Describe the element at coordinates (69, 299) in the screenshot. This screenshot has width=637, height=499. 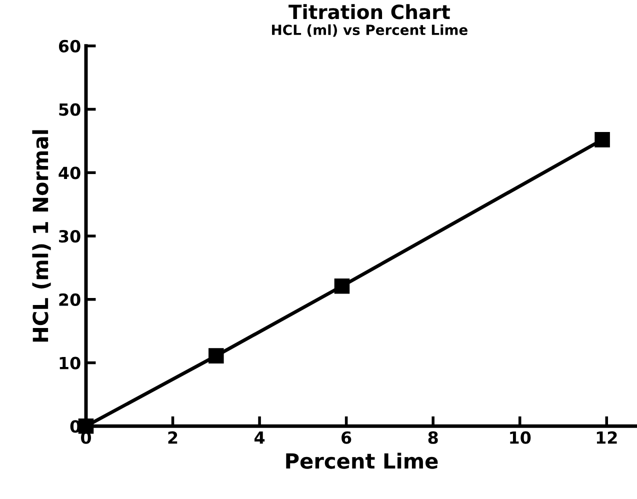
I see `y-tick-label: 20` at that location.